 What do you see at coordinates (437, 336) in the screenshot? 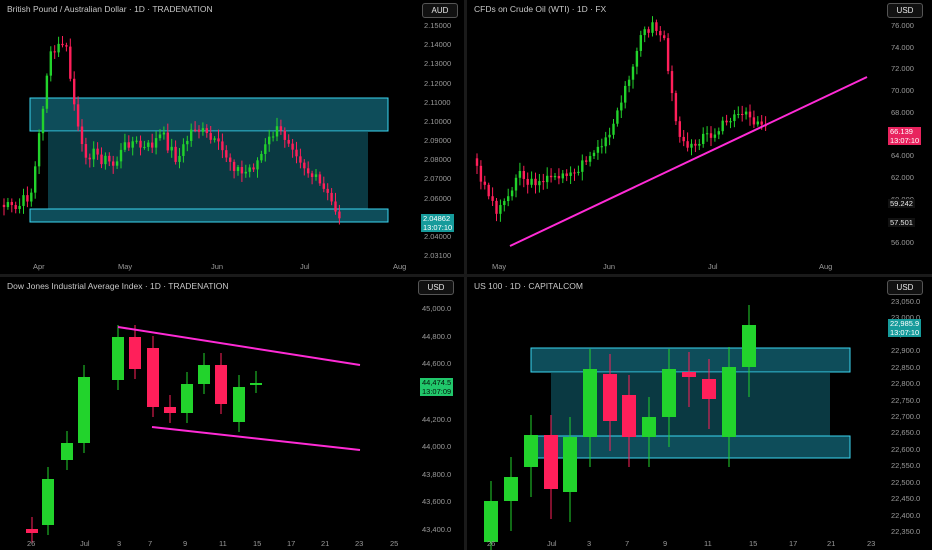
I see `price-tick-label: 44,800.0` at bounding box center [437, 336].